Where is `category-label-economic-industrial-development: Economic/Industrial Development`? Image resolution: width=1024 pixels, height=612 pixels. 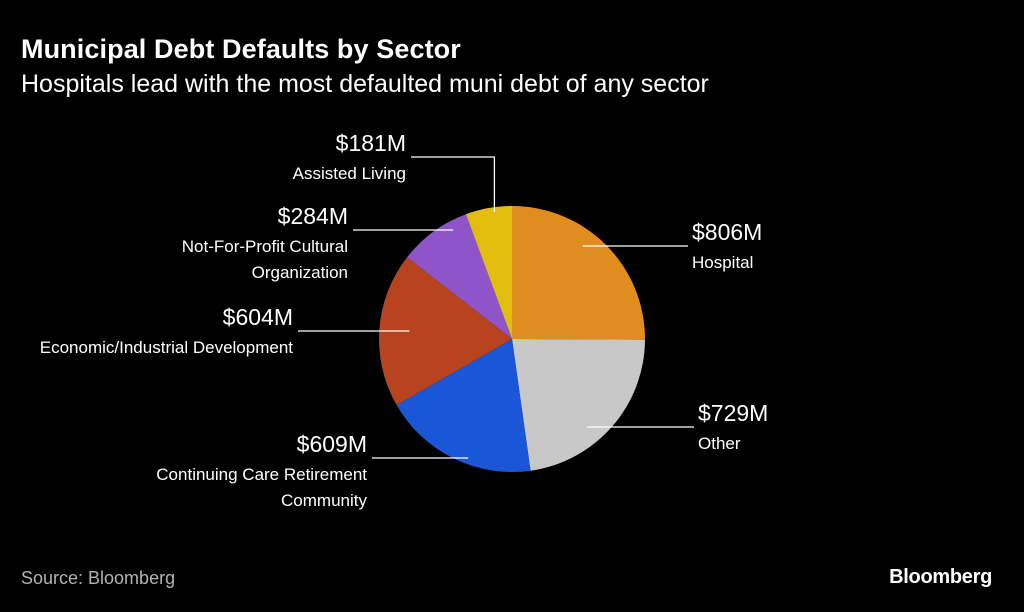
category-label-economic-industrial-development: Economic/Industrial Development is located at coordinates (167, 347).